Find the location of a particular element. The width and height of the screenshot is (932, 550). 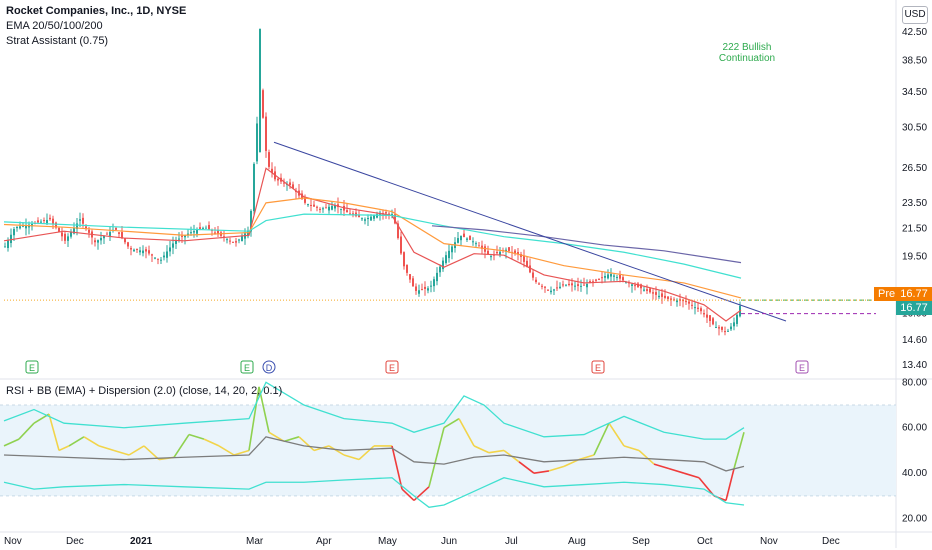

annotation-line-1: 222 Bullish is located at coordinates (747, 47).